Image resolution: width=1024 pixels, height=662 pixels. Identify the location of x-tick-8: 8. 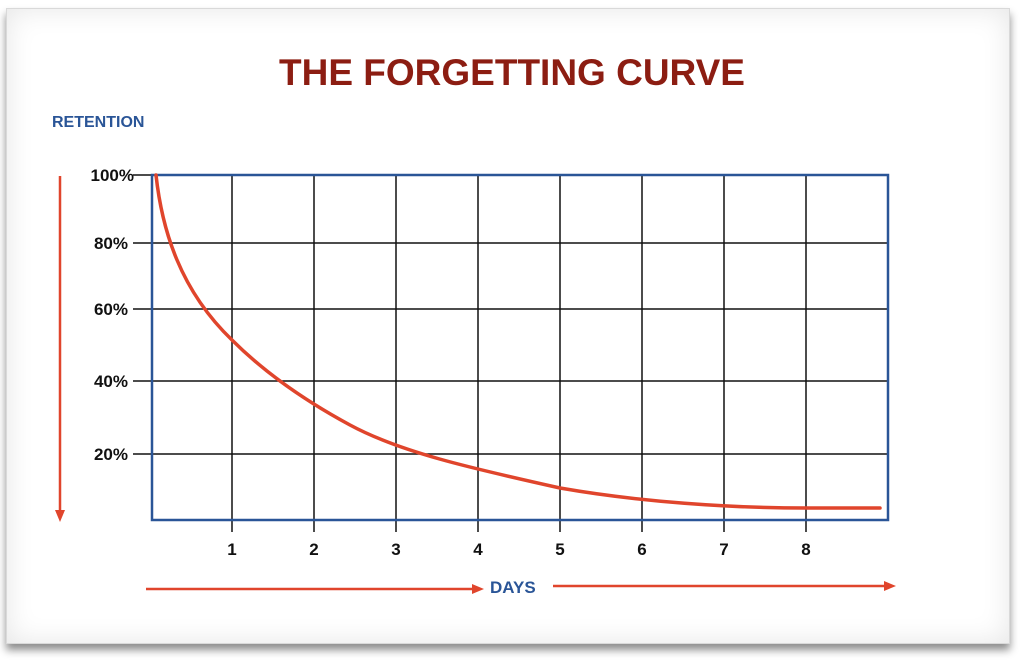
(806, 549).